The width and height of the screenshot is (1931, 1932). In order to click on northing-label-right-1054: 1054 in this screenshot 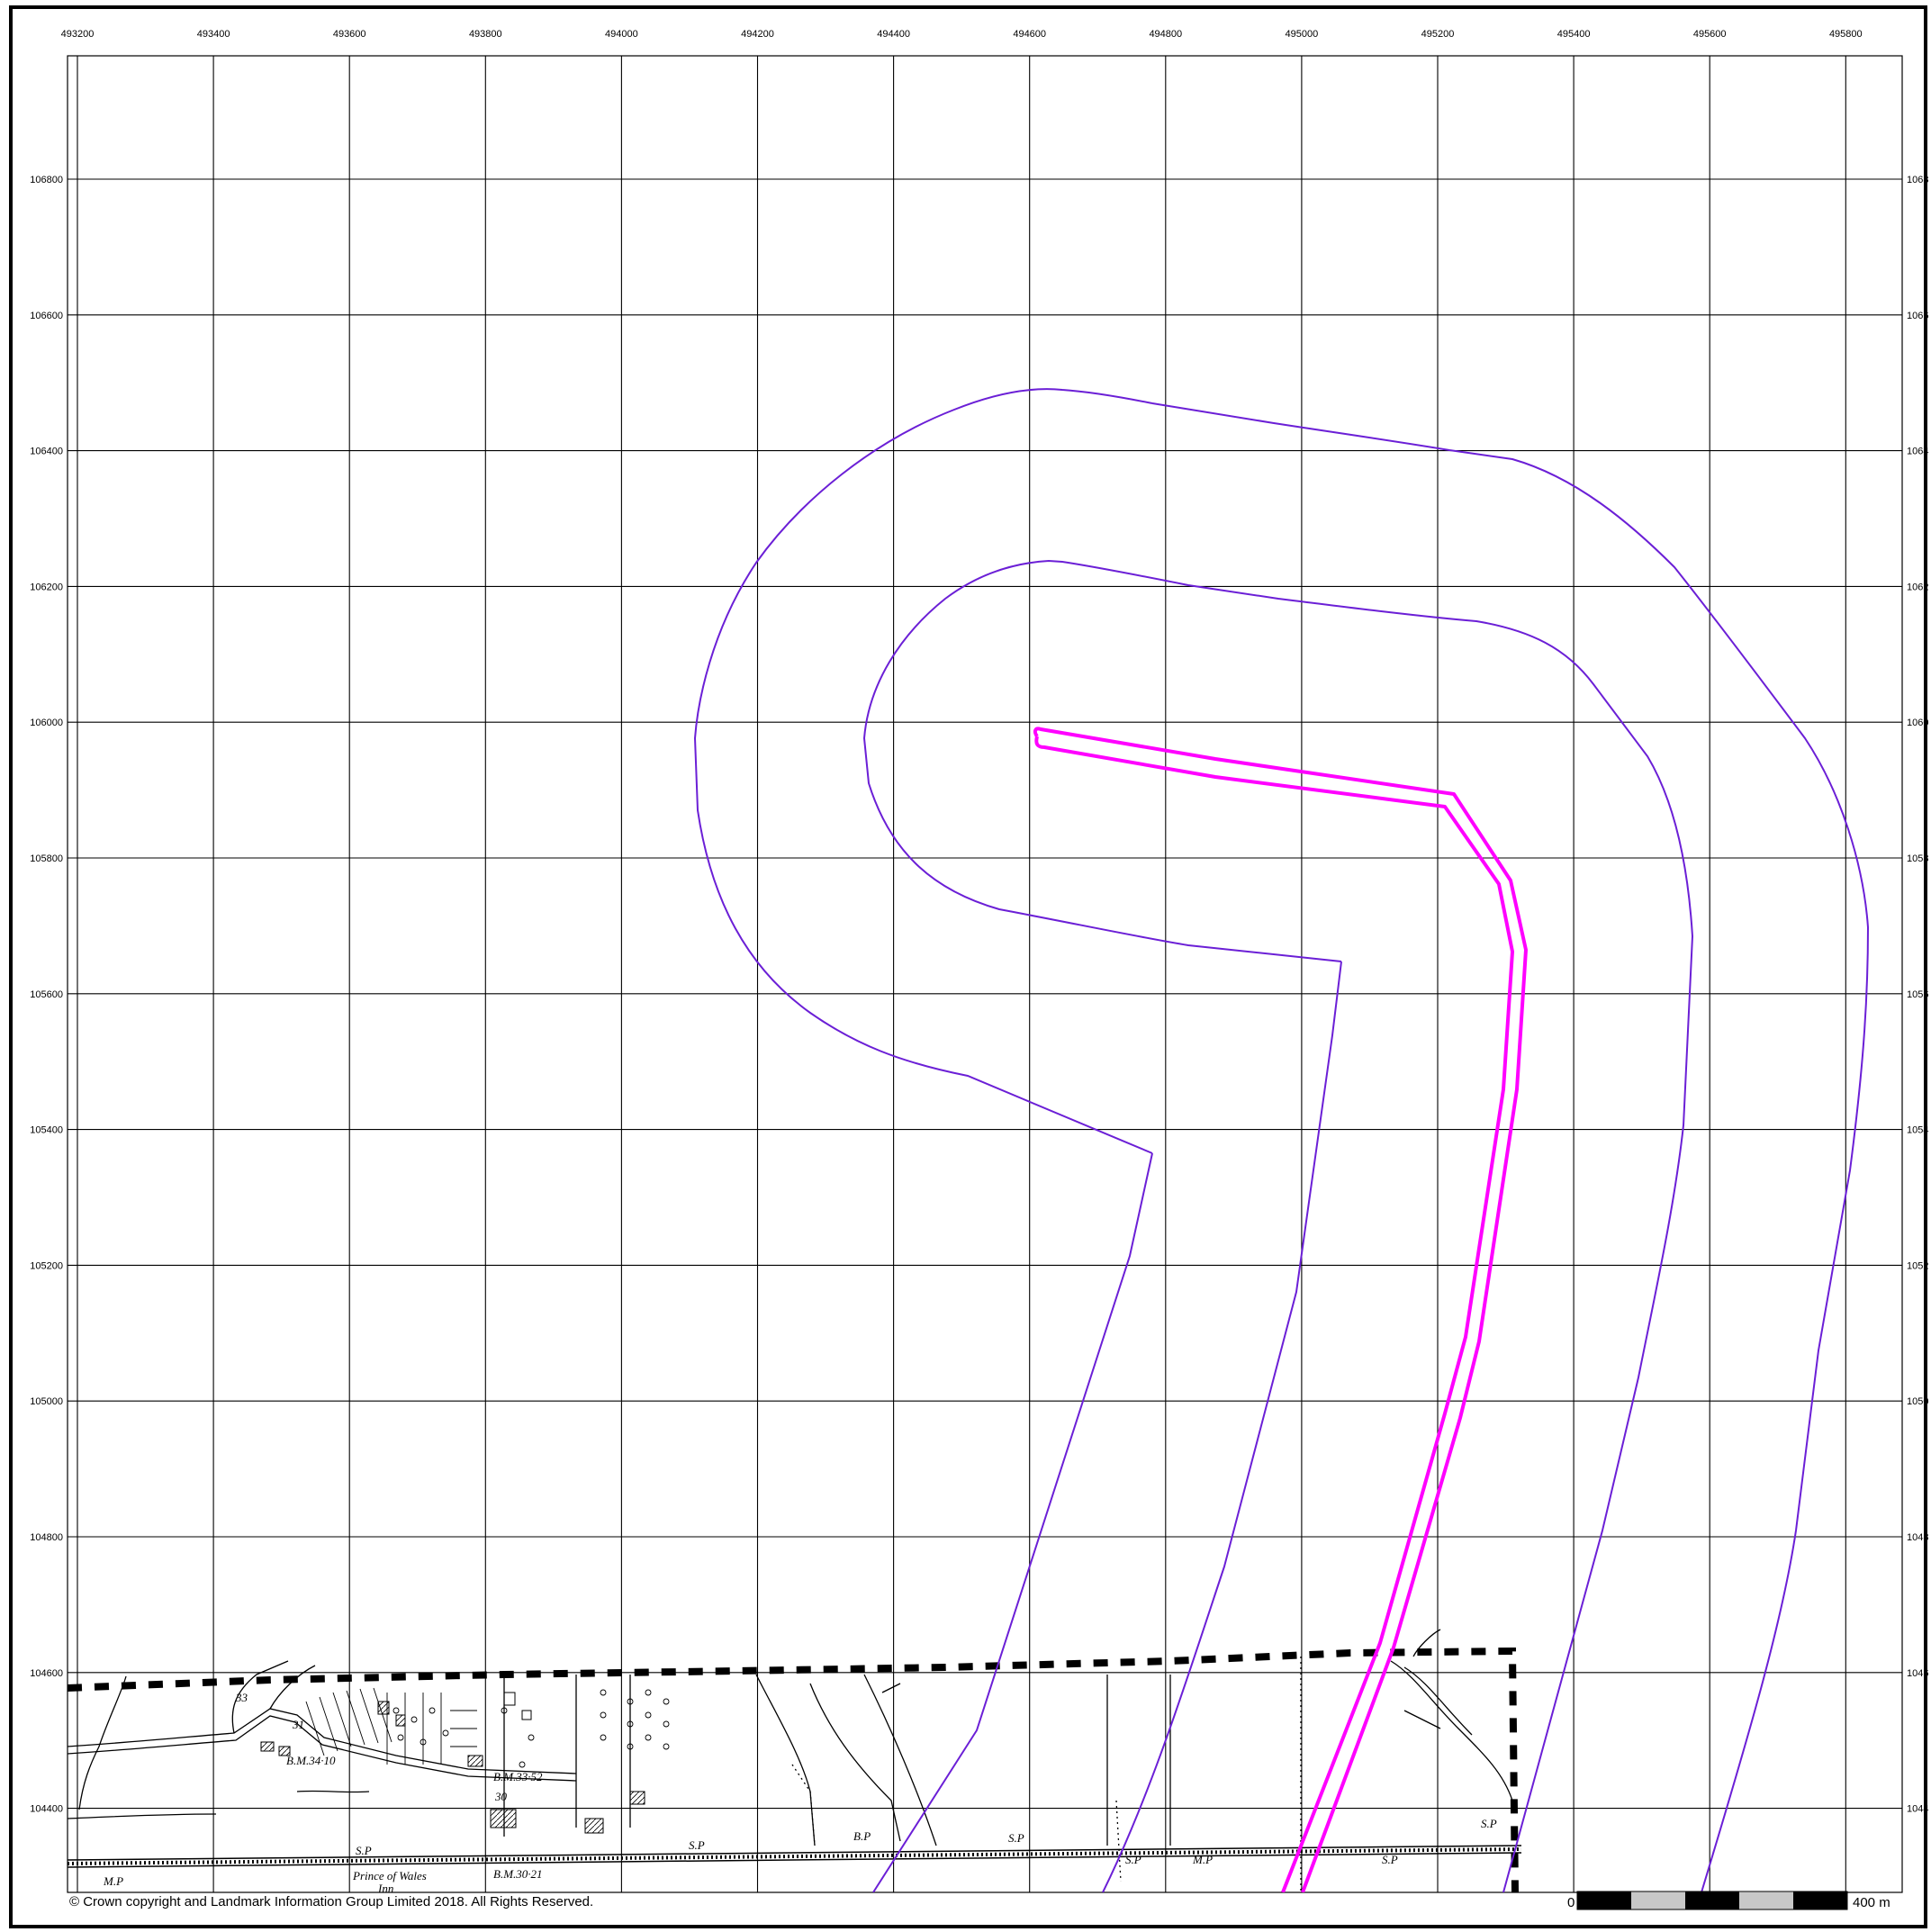, I will do `click(1918, 1130)`.